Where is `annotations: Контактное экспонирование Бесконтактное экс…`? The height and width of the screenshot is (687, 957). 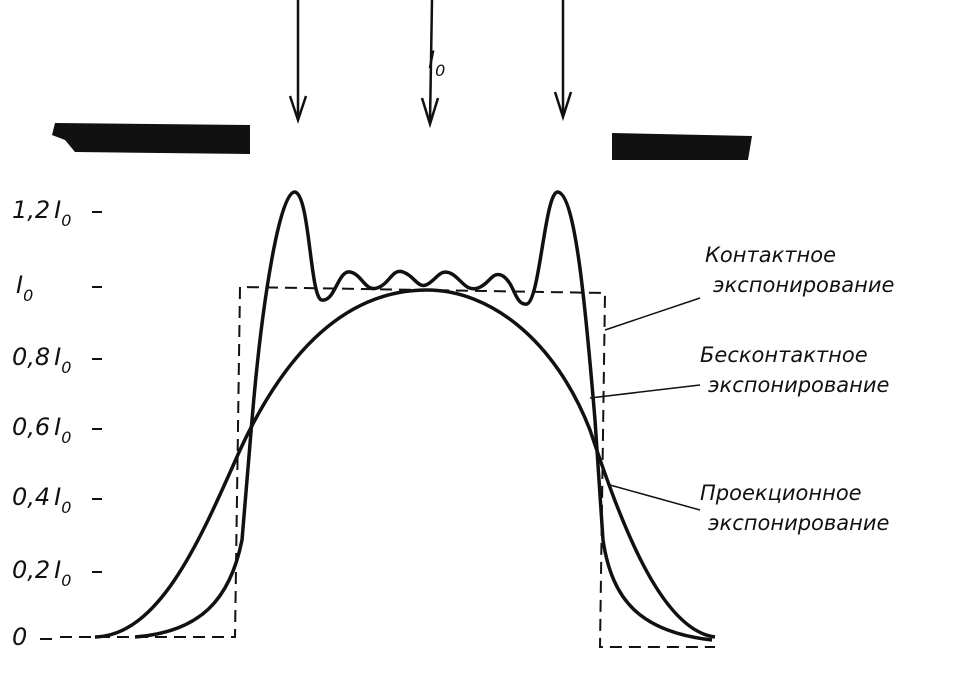 annotations: Контактное экспонирование Бесконтактное экс… is located at coordinates (797, 389).